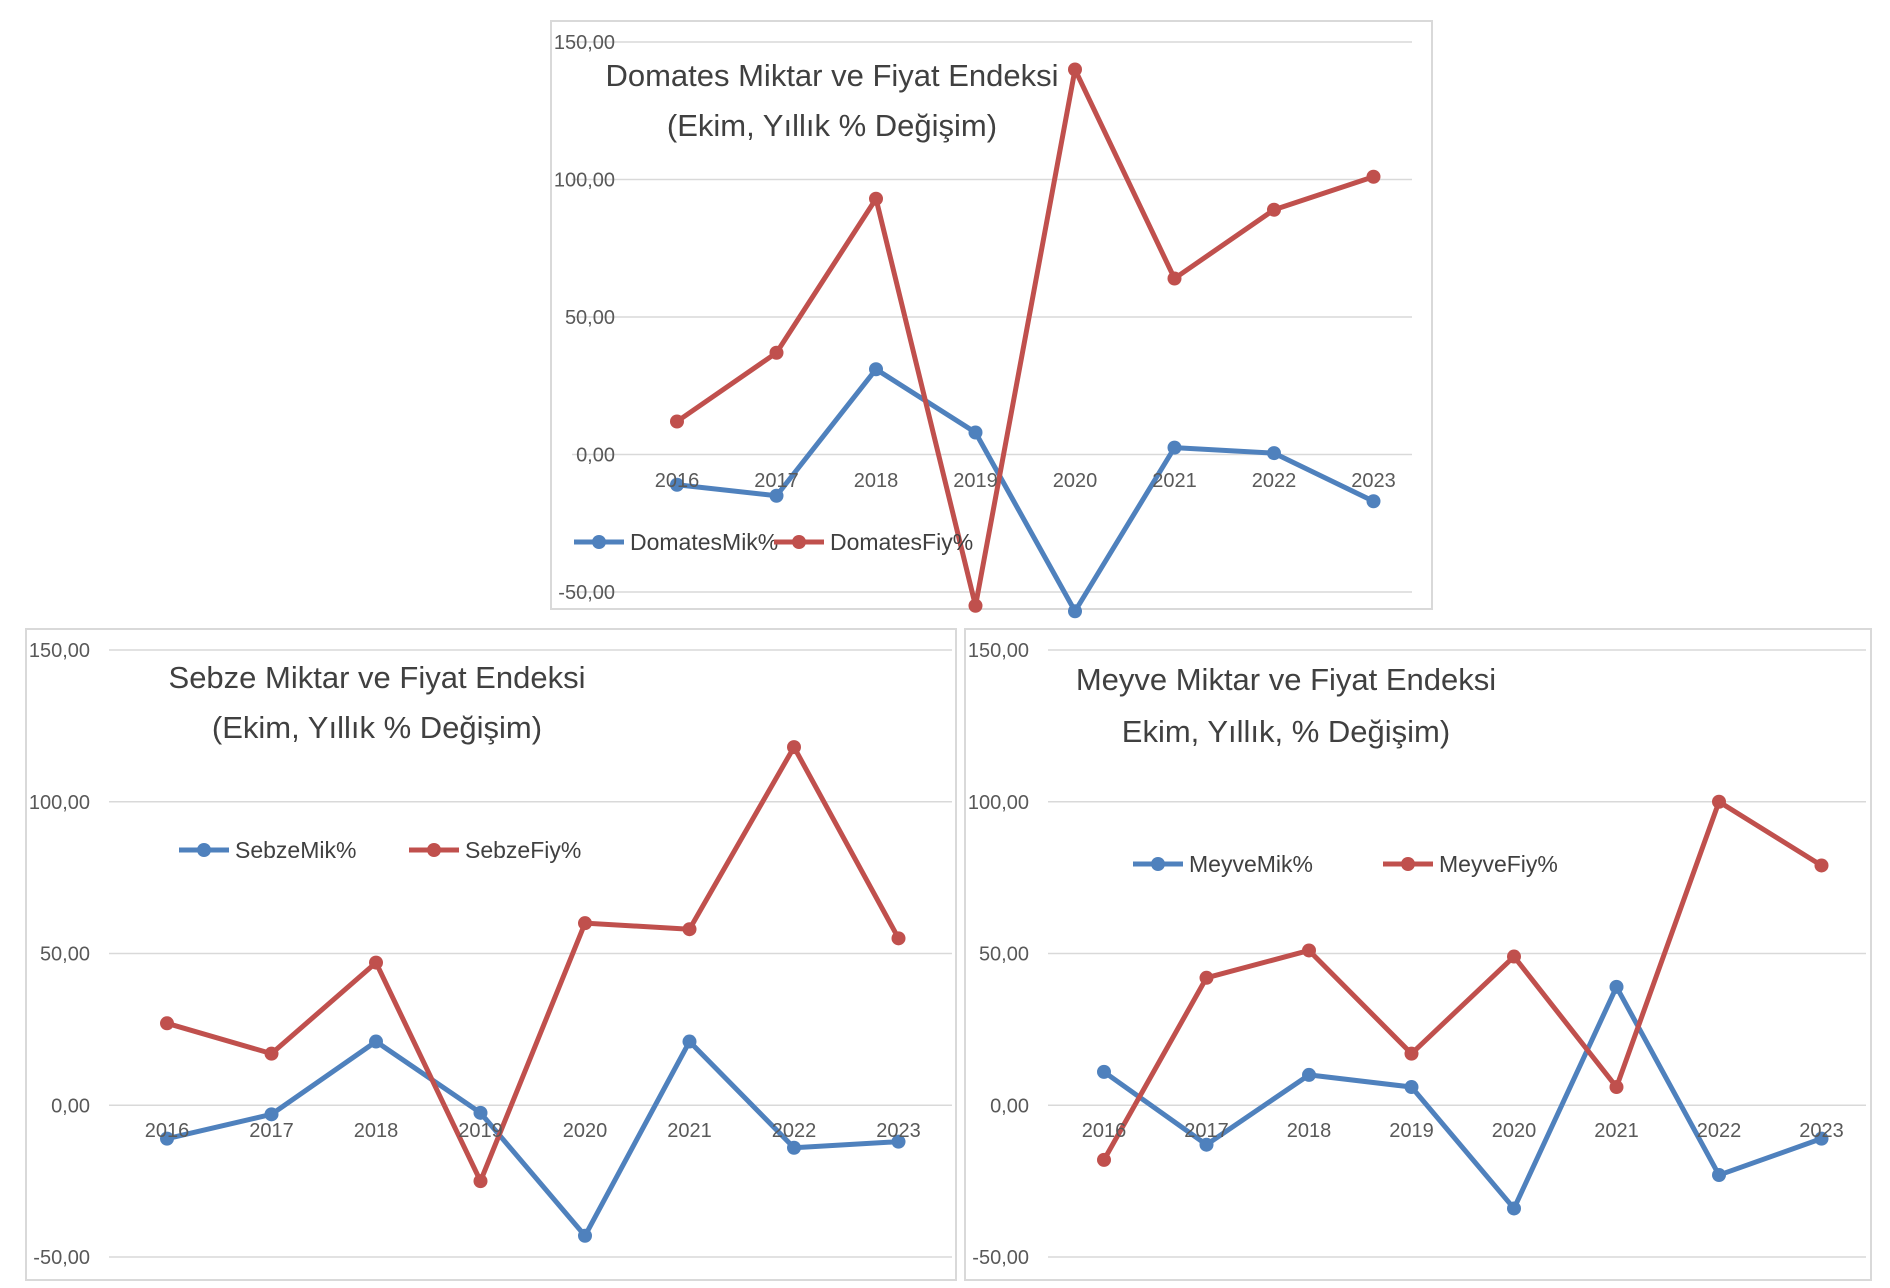 The height and width of the screenshot is (1288, 1890). Describe the element at coordinates (1462, 1097) in the screenshot. I see `series-line-MeyveMik%` at that location.